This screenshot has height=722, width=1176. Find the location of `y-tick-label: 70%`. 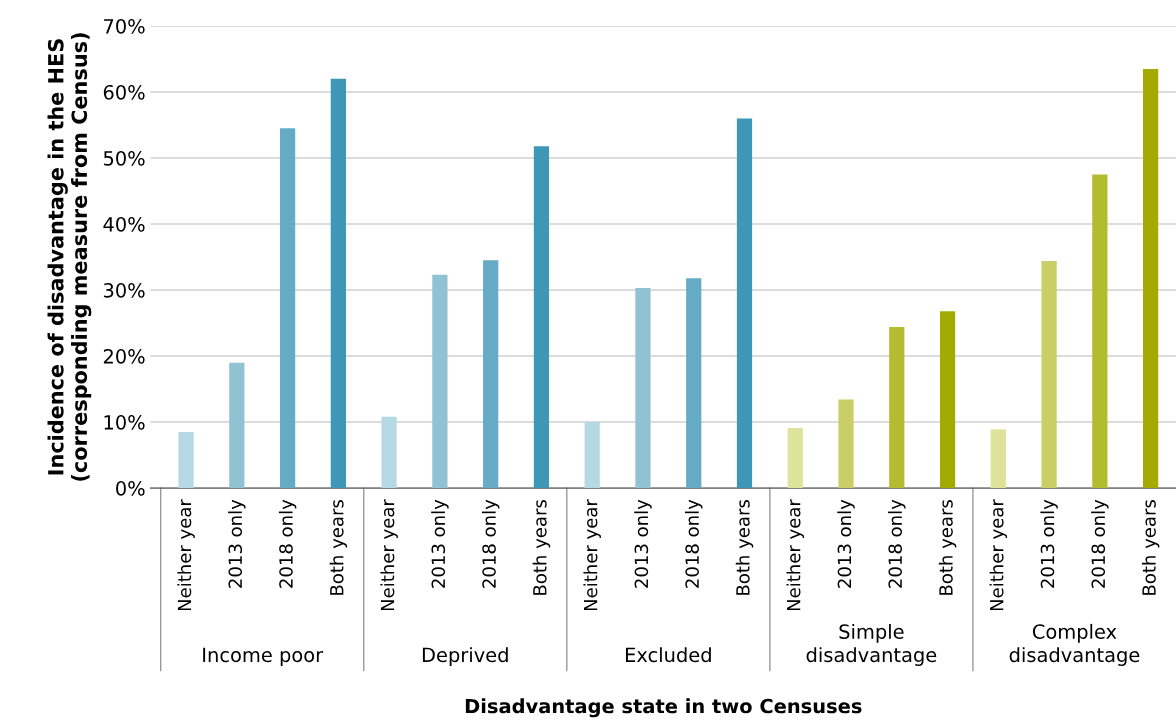

y-tick-label: 70% is located at coordinates (124, 26).